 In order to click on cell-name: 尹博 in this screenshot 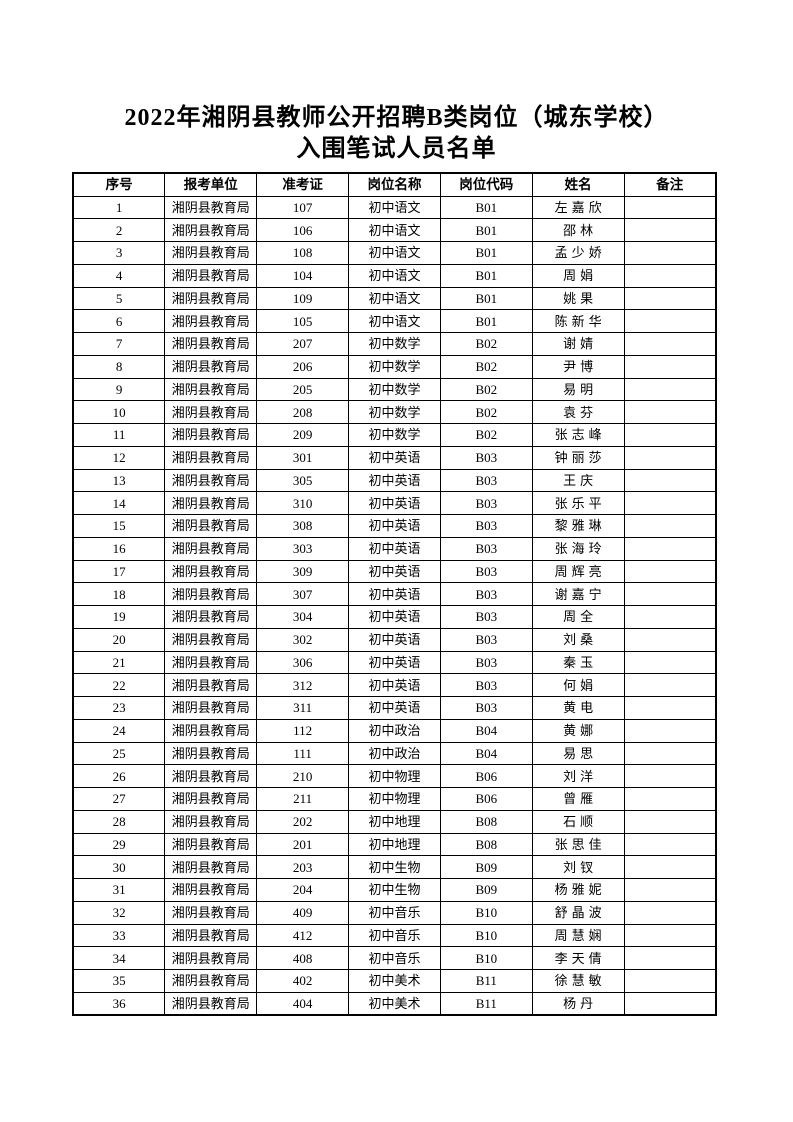, I will do `click(578, 366)`.